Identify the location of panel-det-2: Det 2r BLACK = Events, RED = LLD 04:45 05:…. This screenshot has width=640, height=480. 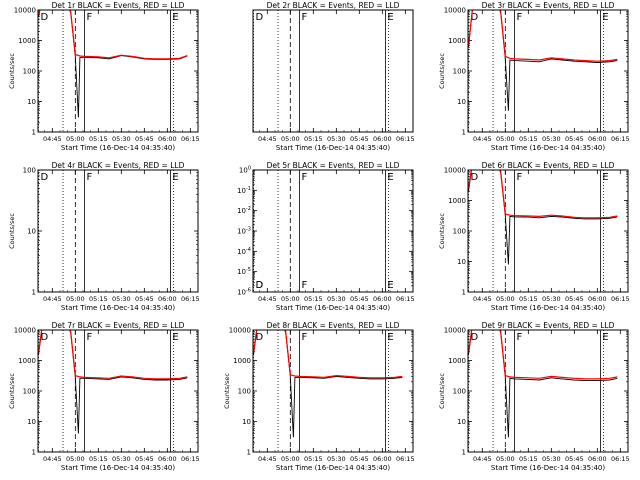
(333, 76).